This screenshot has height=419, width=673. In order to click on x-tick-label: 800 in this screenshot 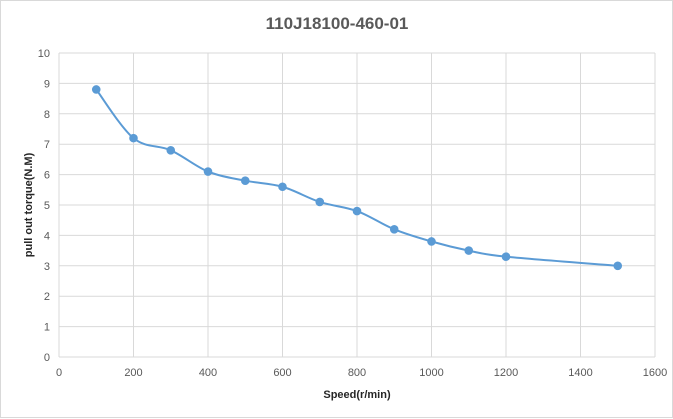, I will do `click(357, 373)`.